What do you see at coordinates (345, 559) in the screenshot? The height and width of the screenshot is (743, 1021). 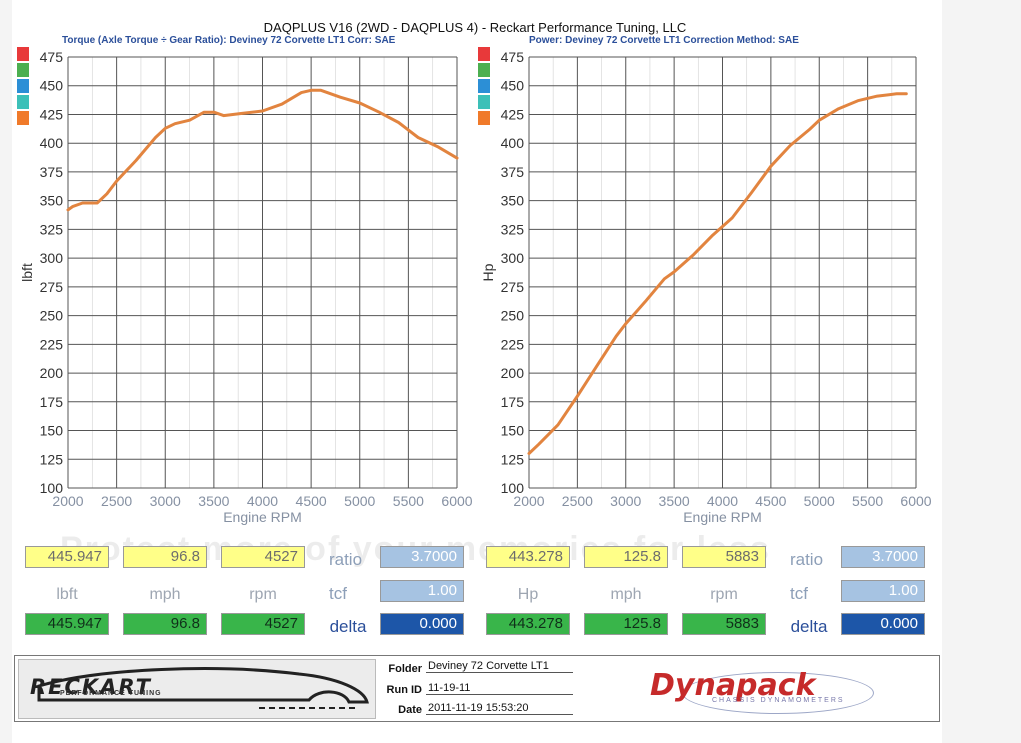 I see `ratio-label: ratio` at bounding box center [345, 559].